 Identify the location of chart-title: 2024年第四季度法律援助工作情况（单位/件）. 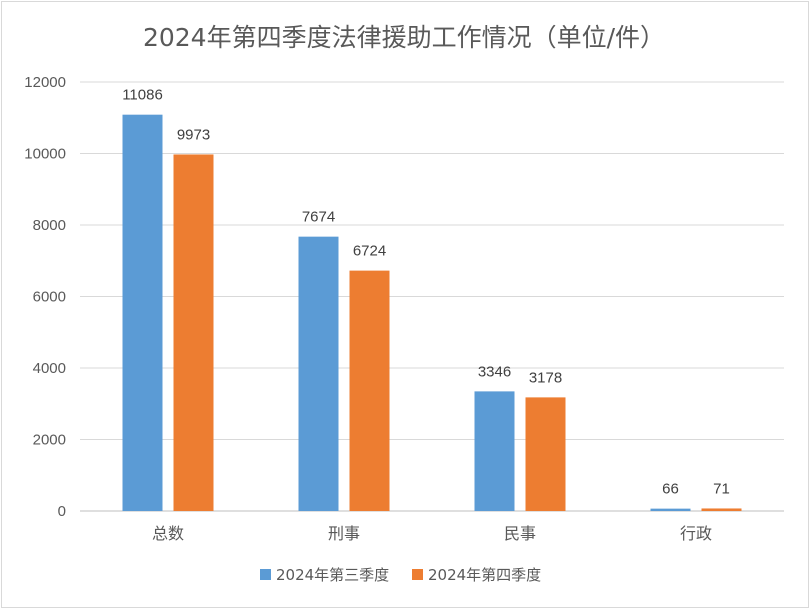
(404, 37).